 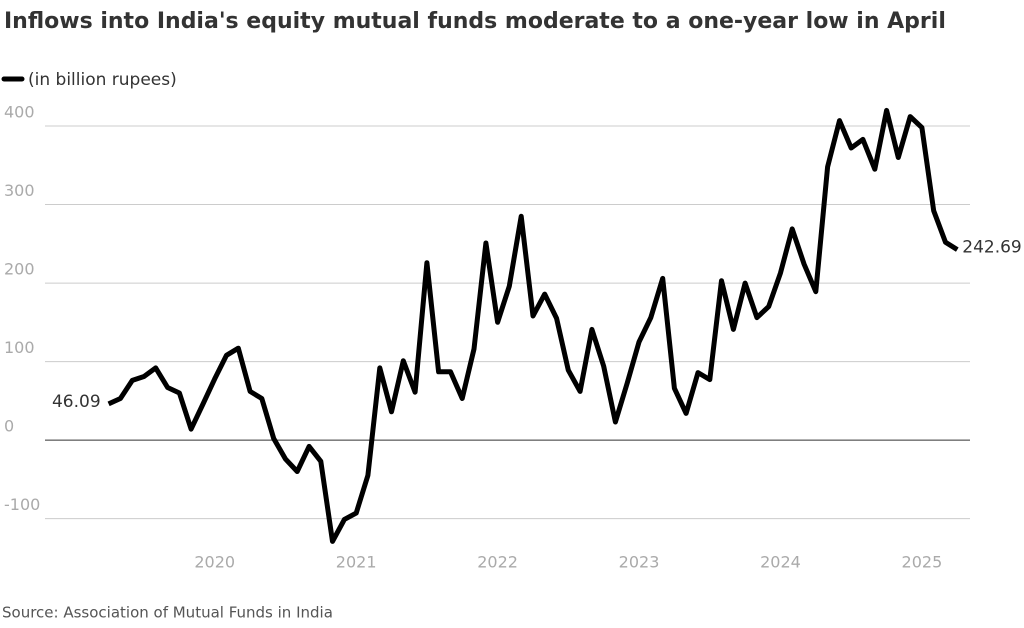 I want to click on legend-label: (in billion rupees), so click(x=102, y=80).